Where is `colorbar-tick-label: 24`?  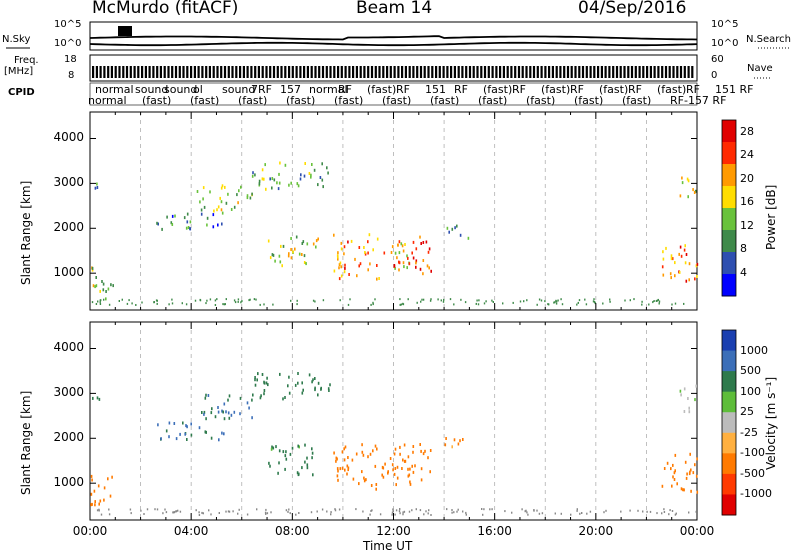
colorbar-tick-label: 24 is located at coordinates (747, 155).